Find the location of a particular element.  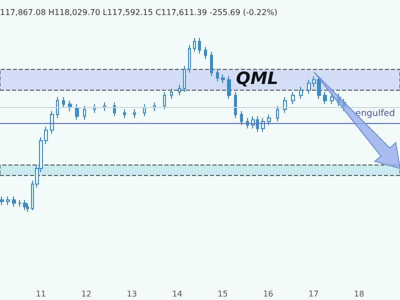

x-tick-label: 18 is located at coordinates (359, 294).